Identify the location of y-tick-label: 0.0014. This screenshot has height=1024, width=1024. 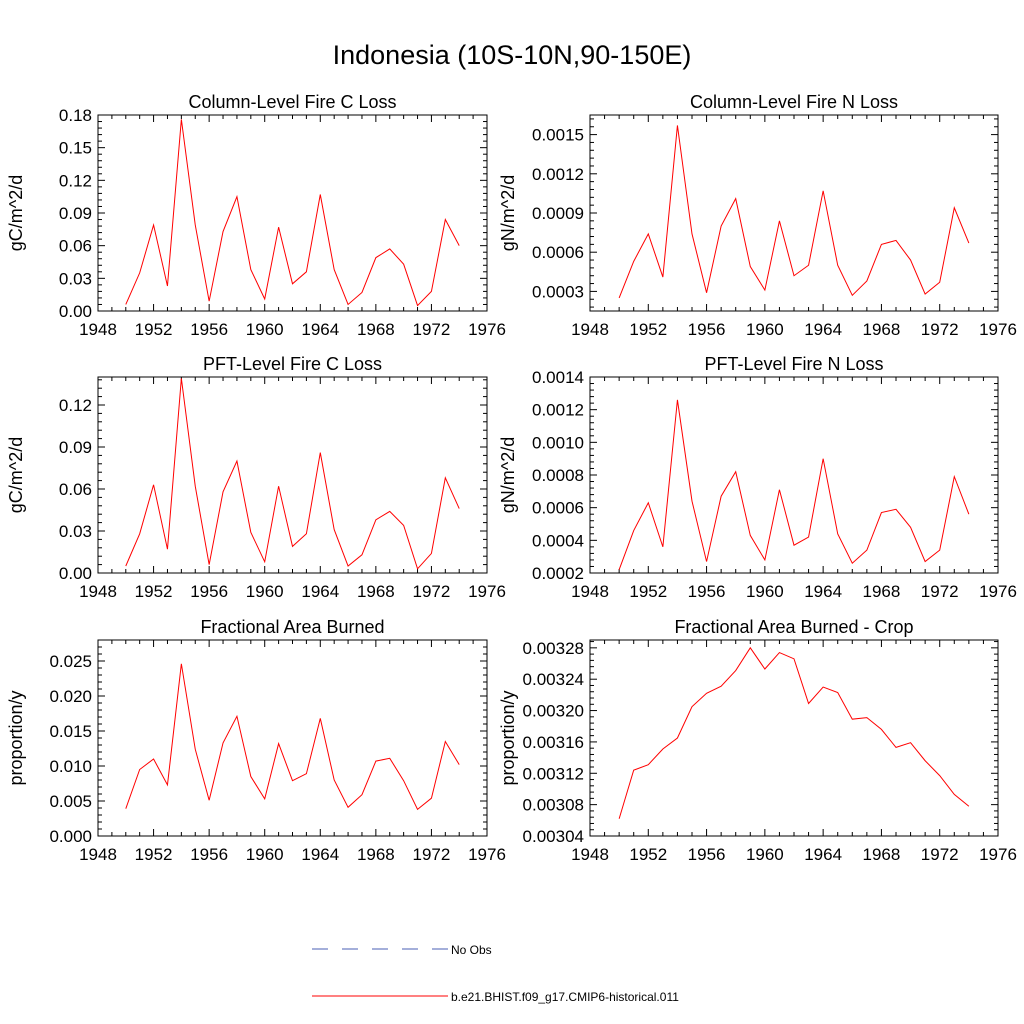
(558, 377).